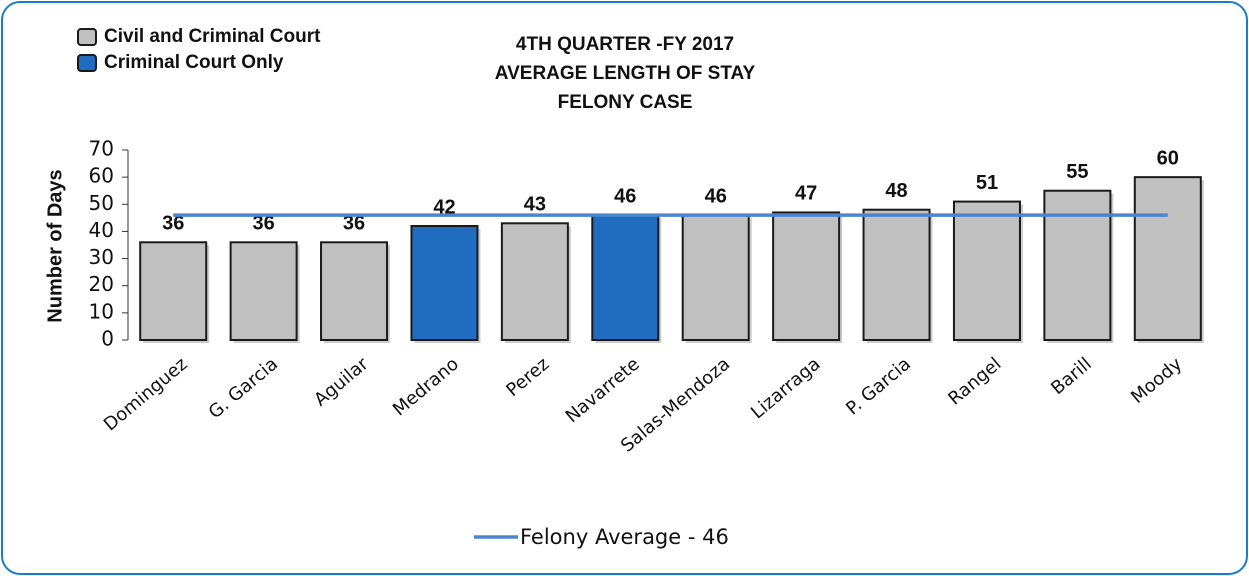 The width and height of the screenshot is (1249, 576). Describe the element at coordinates (806, 194) in the screenshot. I see `data-label: 47` at that location.